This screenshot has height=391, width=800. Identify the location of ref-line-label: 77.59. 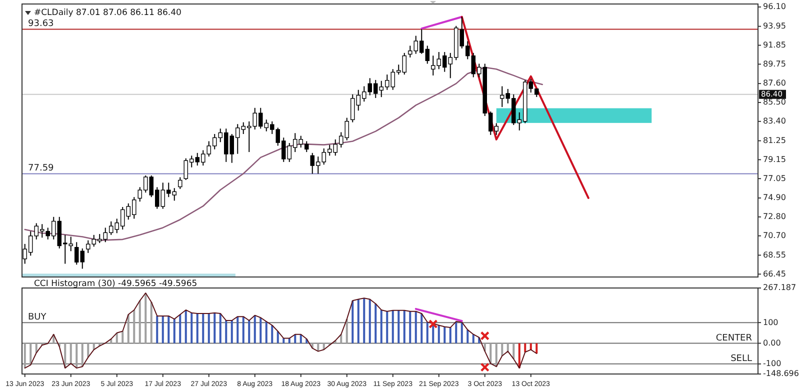
(41, 169).